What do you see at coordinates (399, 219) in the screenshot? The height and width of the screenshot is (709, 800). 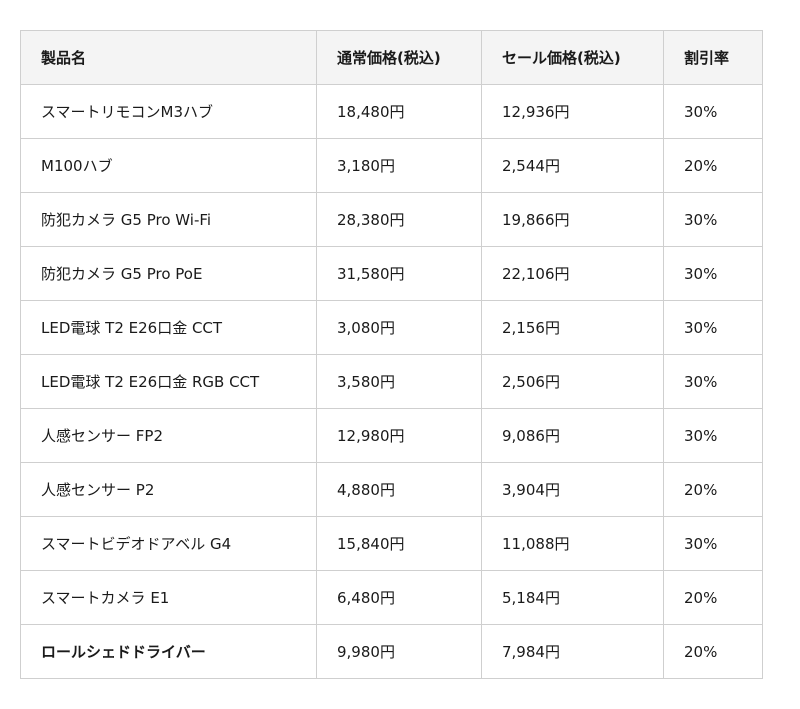 I see `regular-price-cell: 28,380円` at bounding box center [399, 219].